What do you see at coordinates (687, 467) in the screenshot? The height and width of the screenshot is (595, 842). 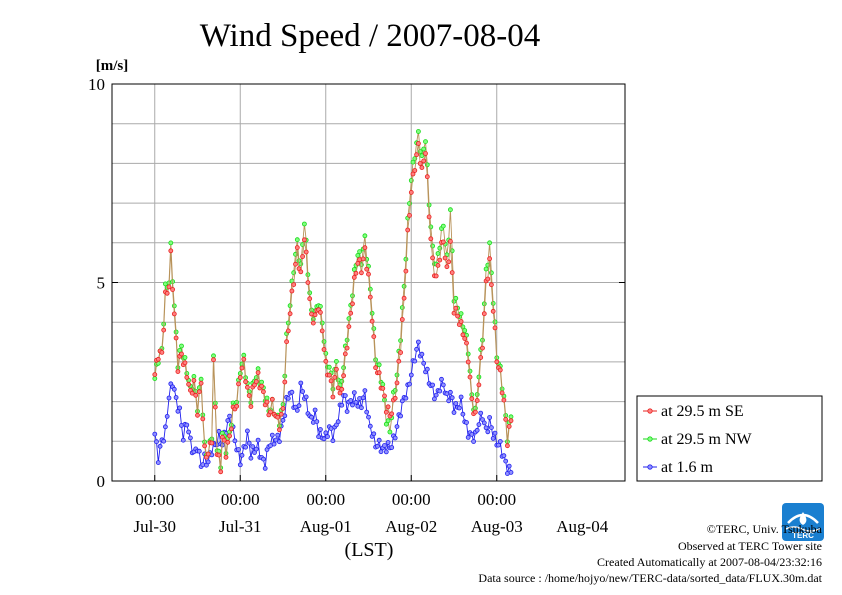 I see `legend-entry-label: at 1.6 m` at bounding box center [687, 467].